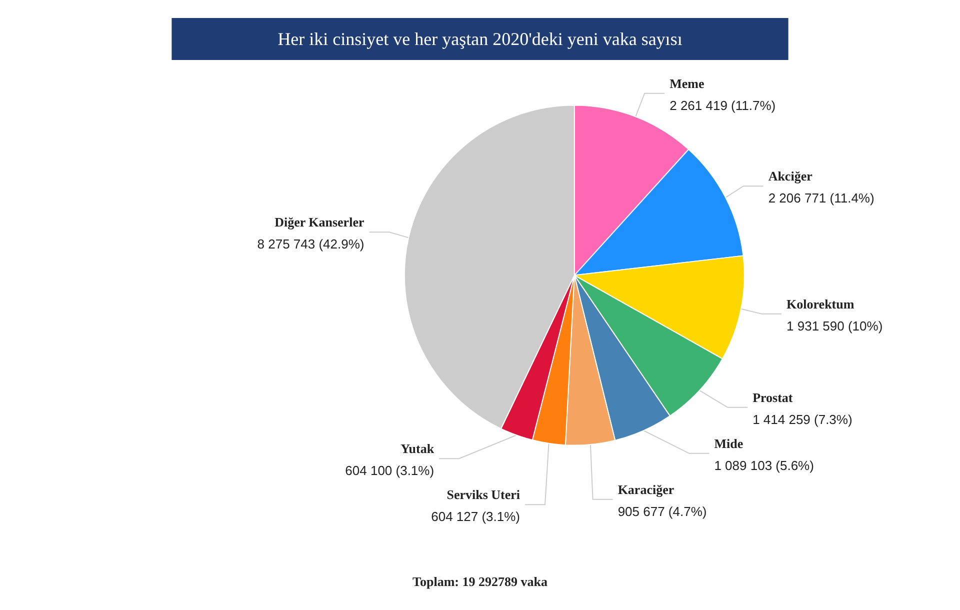 This screenshot has height=610, width=960. What do you see at coordinates (417, 448) in the screenshot?
I see `slice-label: Yutak` at bounding box center [417, 448].